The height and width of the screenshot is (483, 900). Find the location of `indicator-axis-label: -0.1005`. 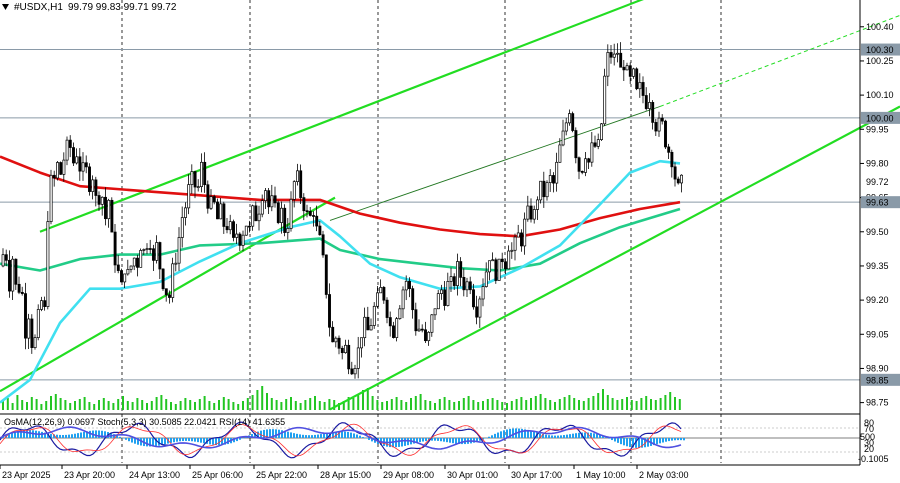

indicator-axis-label: -0.1005 is located at coordinates (873, 459).